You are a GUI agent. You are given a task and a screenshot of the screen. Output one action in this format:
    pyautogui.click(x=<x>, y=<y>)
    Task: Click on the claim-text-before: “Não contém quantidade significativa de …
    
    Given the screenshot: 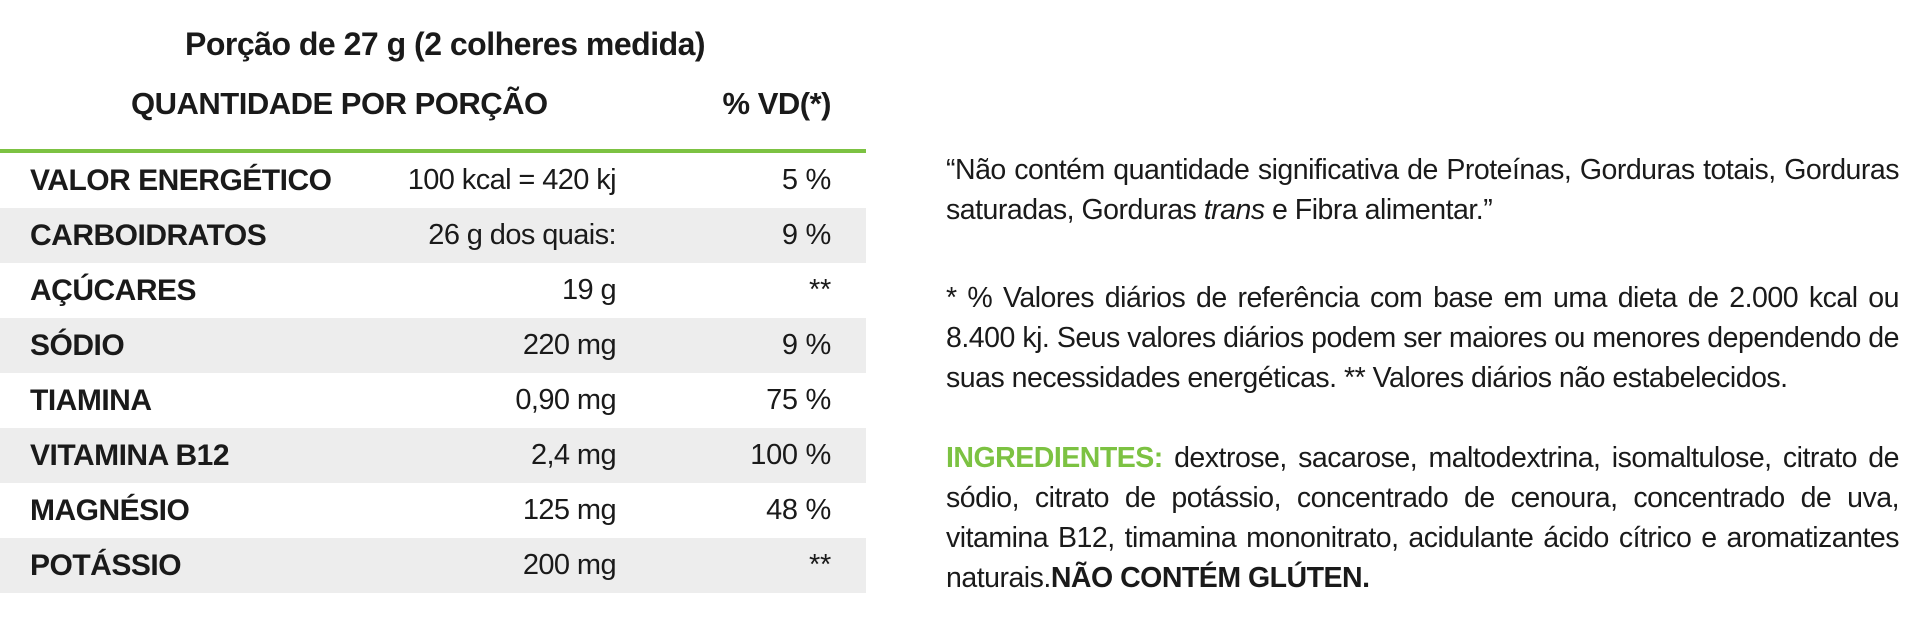 What is the action you would take?
    pyautogui.click(x=1423, y=190)
    